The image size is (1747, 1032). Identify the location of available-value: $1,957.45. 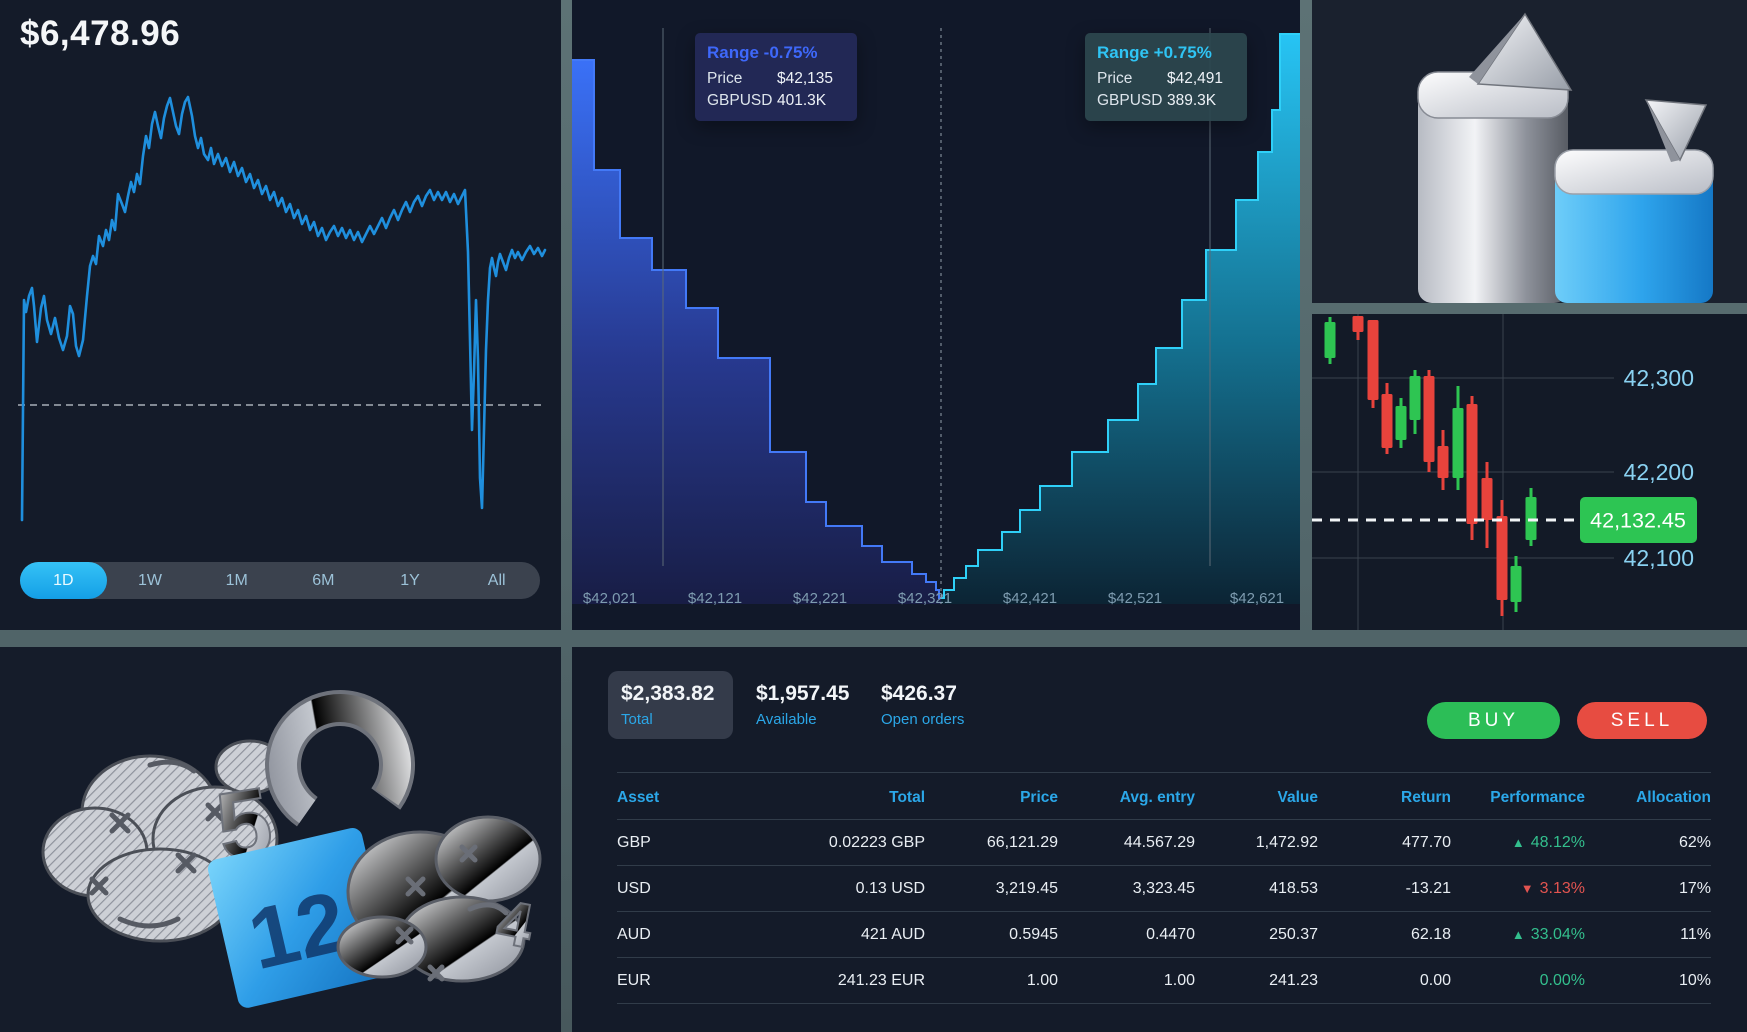
(803, 693).